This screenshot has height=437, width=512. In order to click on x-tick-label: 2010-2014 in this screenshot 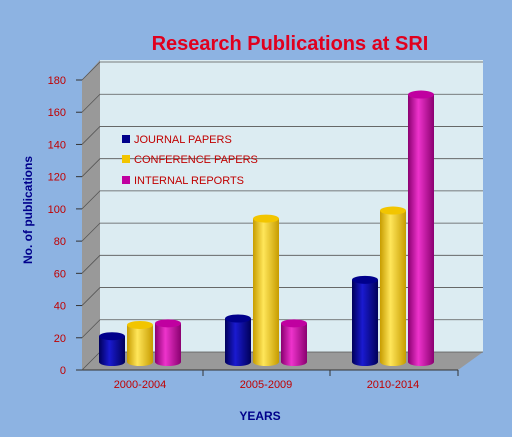, I will do `click(393, 385)`.